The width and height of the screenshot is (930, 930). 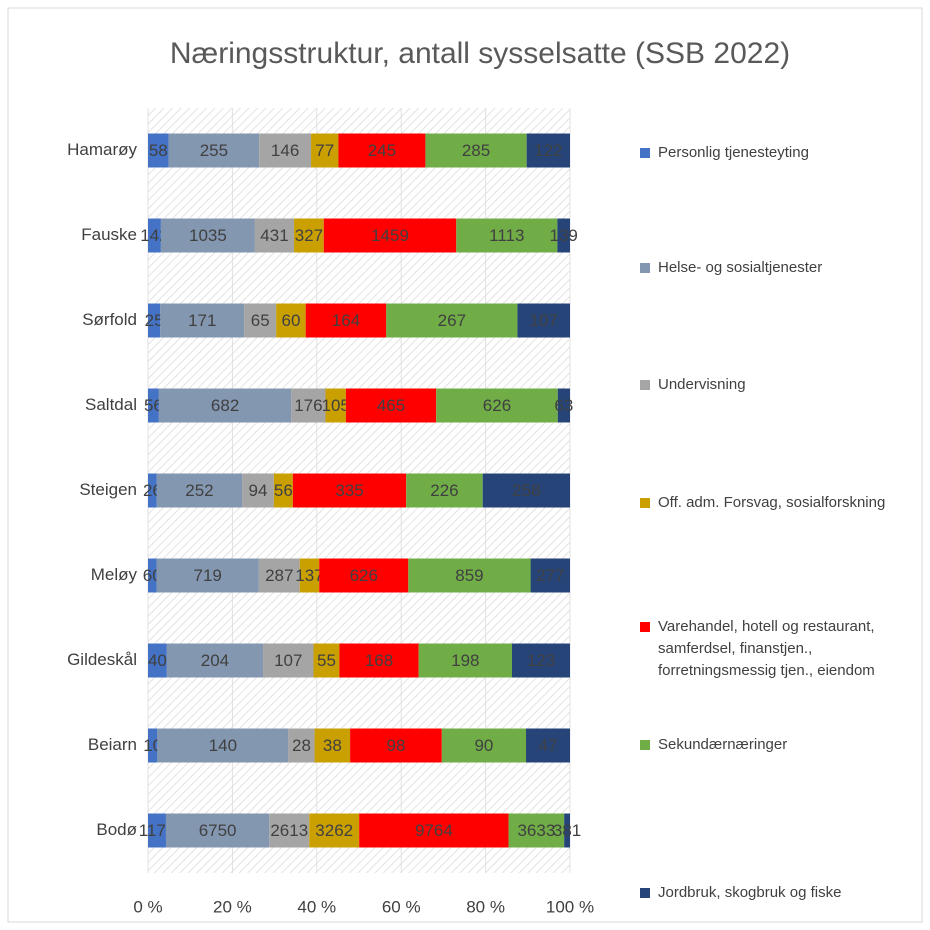 What do you see at coordinates (157, 660) in the screenshot?
I see `data-label: 40` at bounding box center [157, 660].